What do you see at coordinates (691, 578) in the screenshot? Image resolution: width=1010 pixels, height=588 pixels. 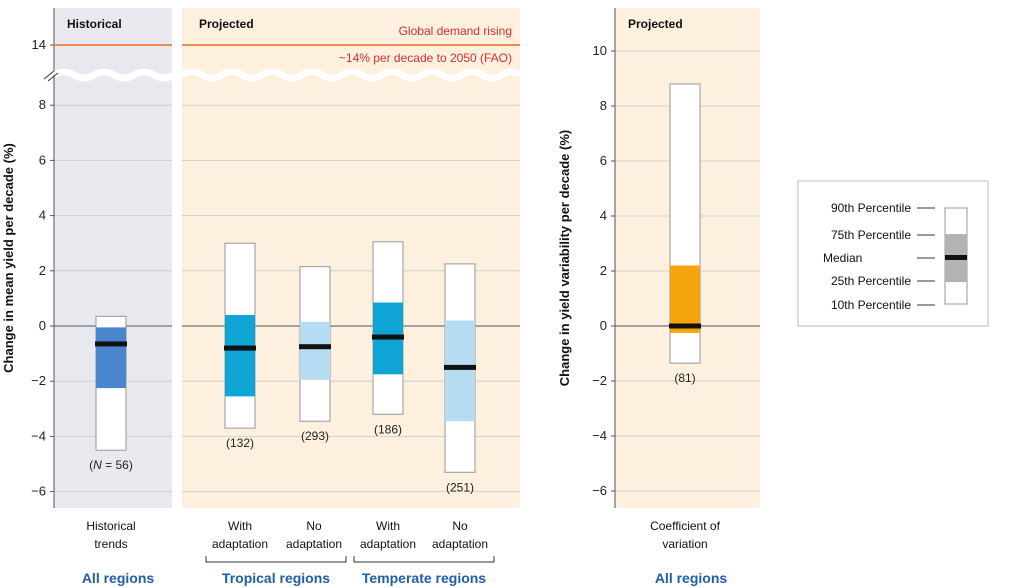 I see `group-label-all-regions-right: All regions` at bounding box center [691, 578].